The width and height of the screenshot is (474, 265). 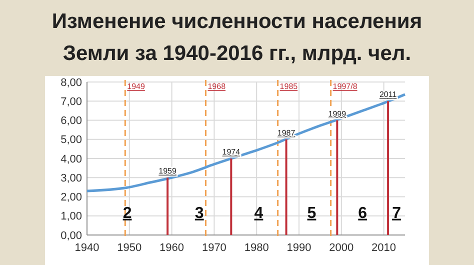 What do you see at coordinates (345, 86) in the screenshot?
I see `ref-line-label: 1997/8` at bounding box center [345, 86].